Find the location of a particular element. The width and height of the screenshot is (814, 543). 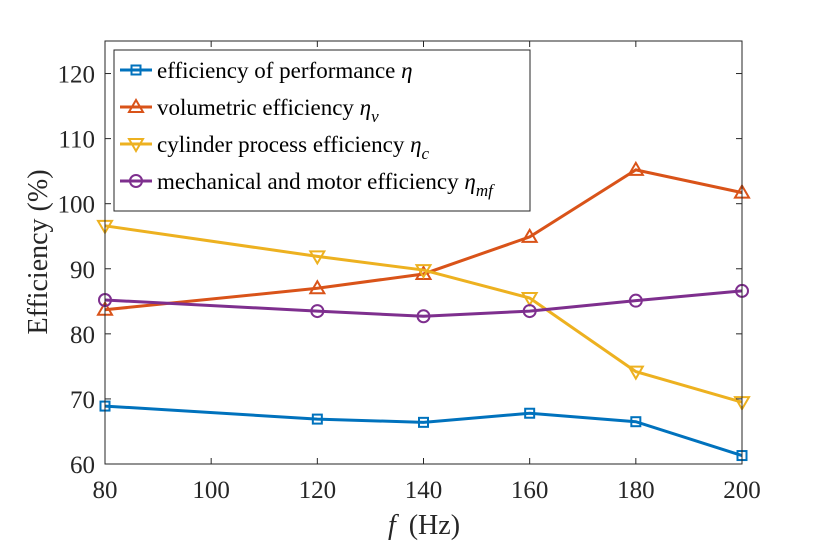

y-tick-label: 90 is located at coordinates (82, 270).